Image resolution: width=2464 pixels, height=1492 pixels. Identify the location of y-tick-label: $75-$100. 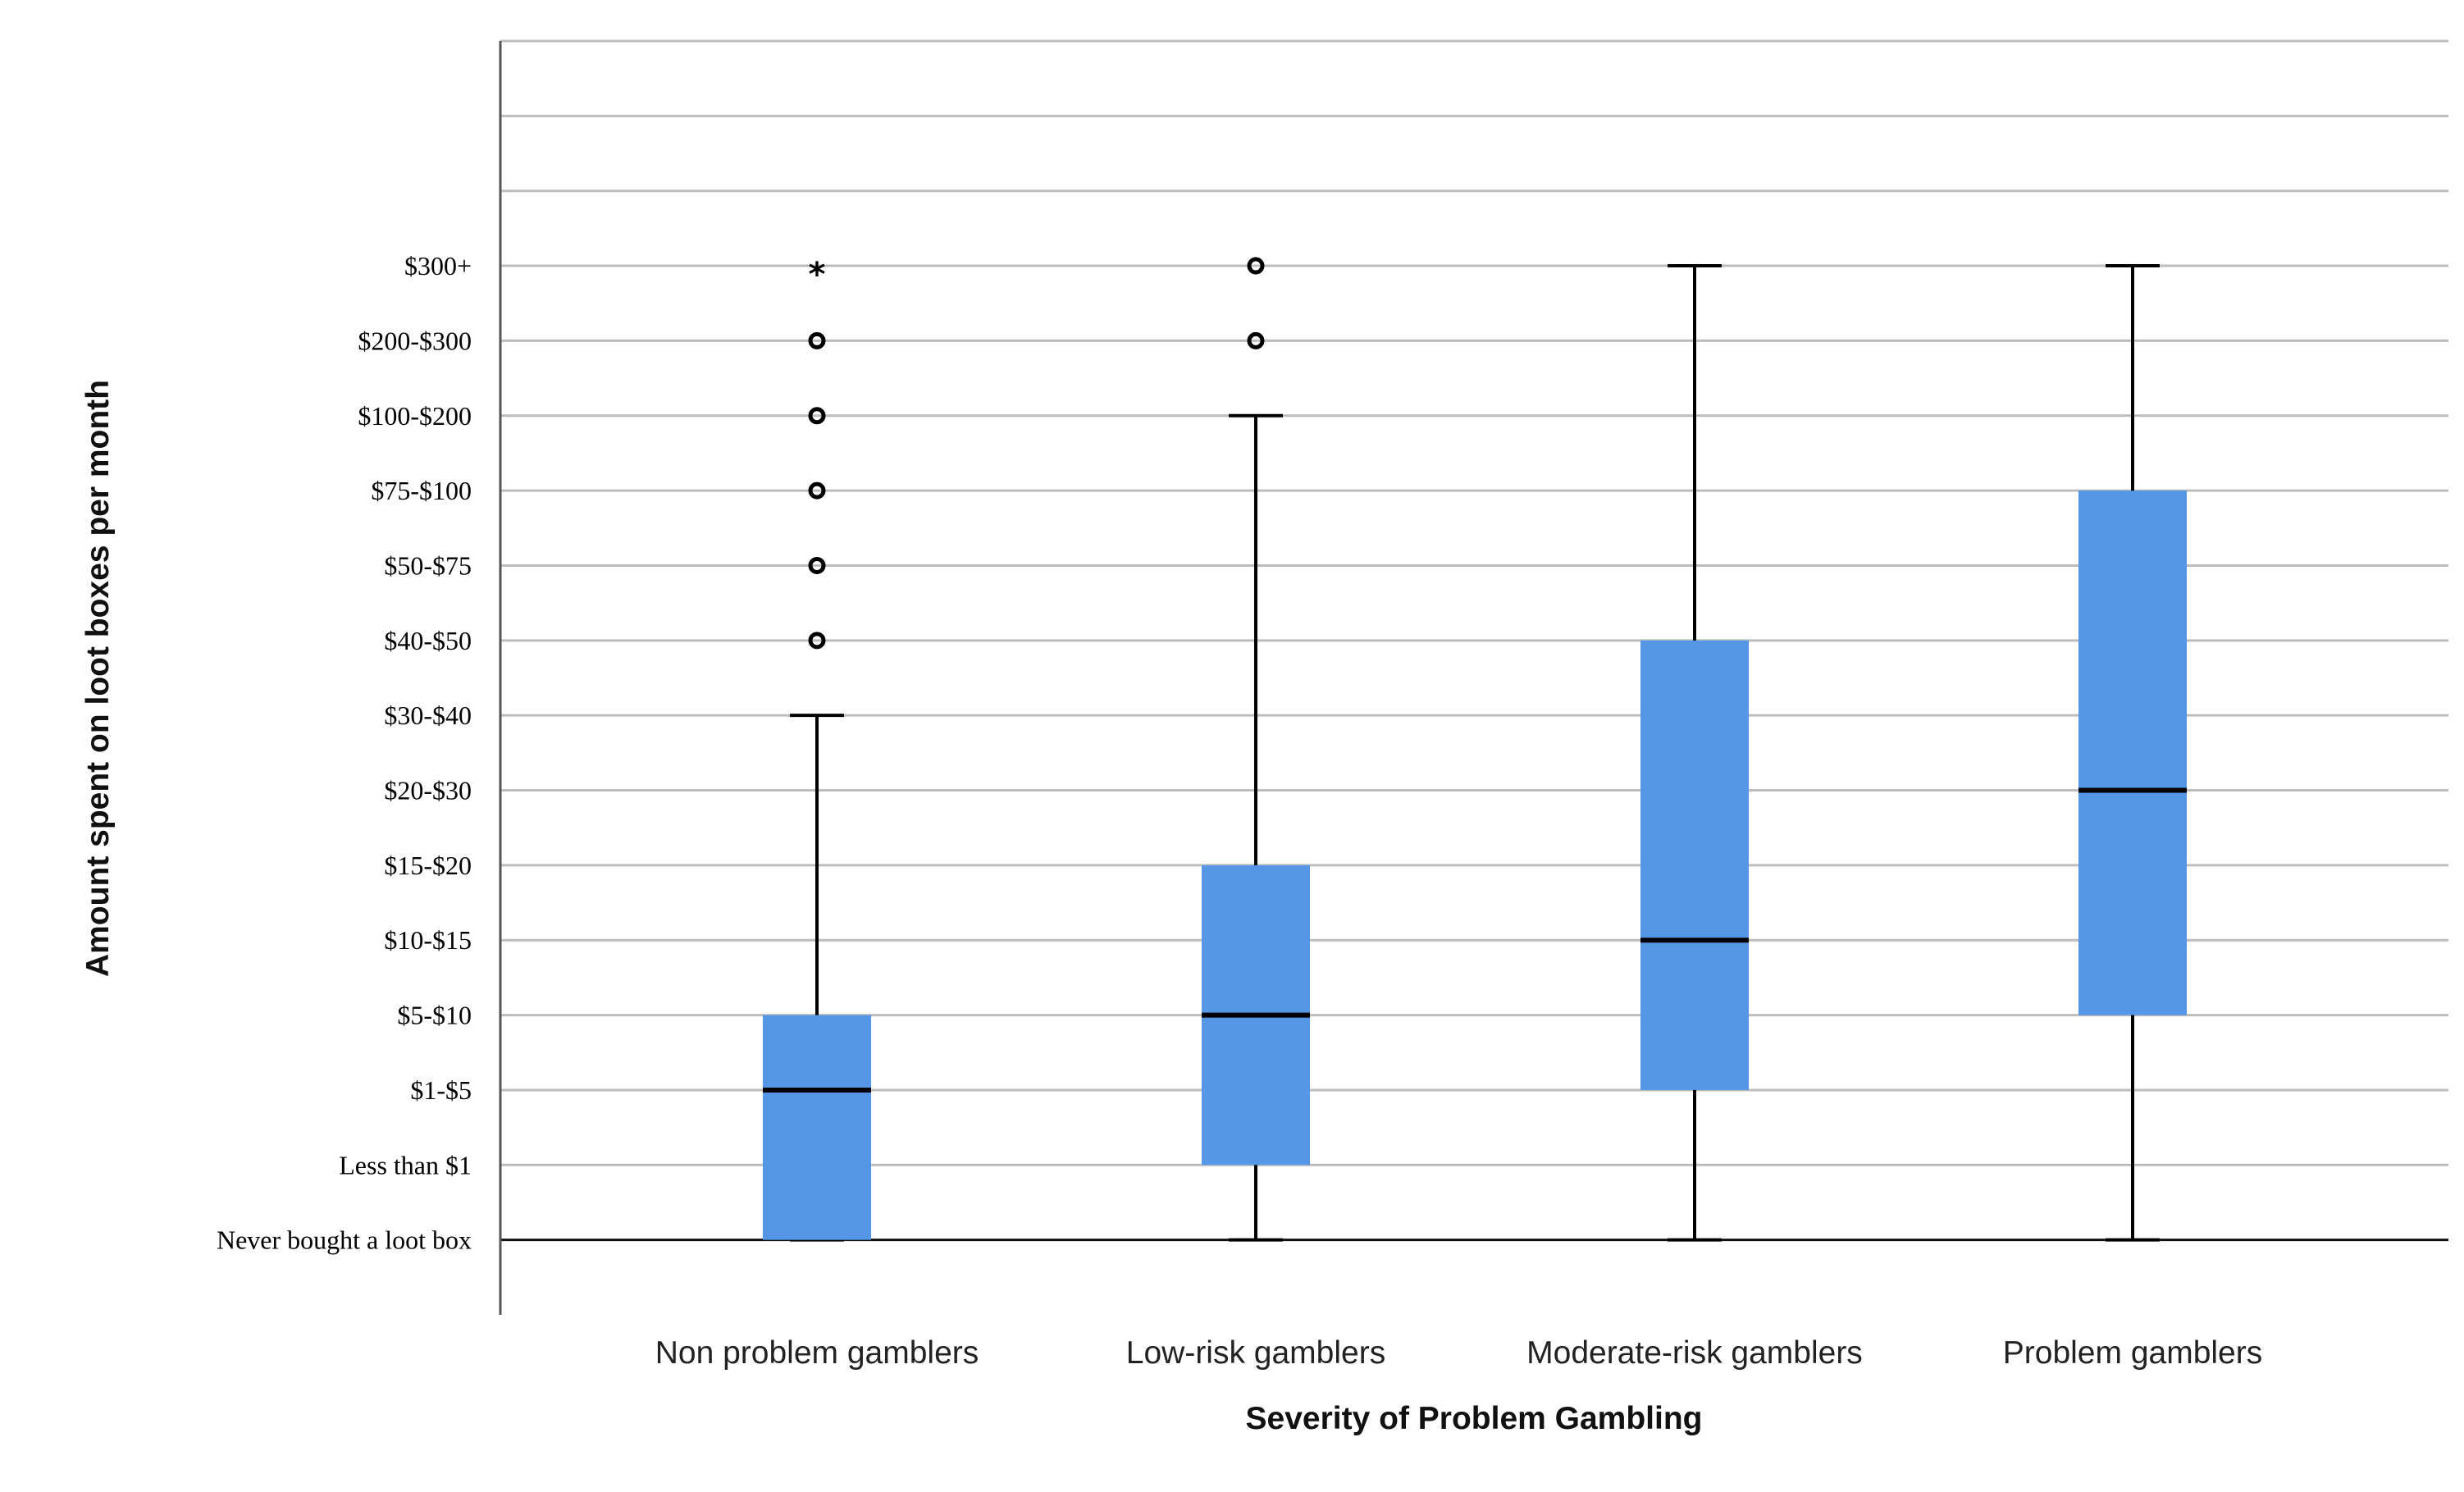
(421, 490).